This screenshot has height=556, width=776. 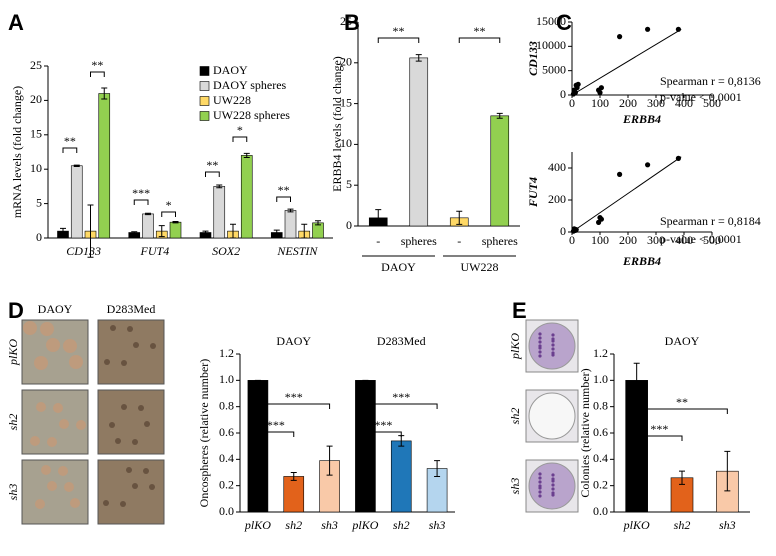 I want to click on y-tick-label: 0, so click(x=563, y=94).